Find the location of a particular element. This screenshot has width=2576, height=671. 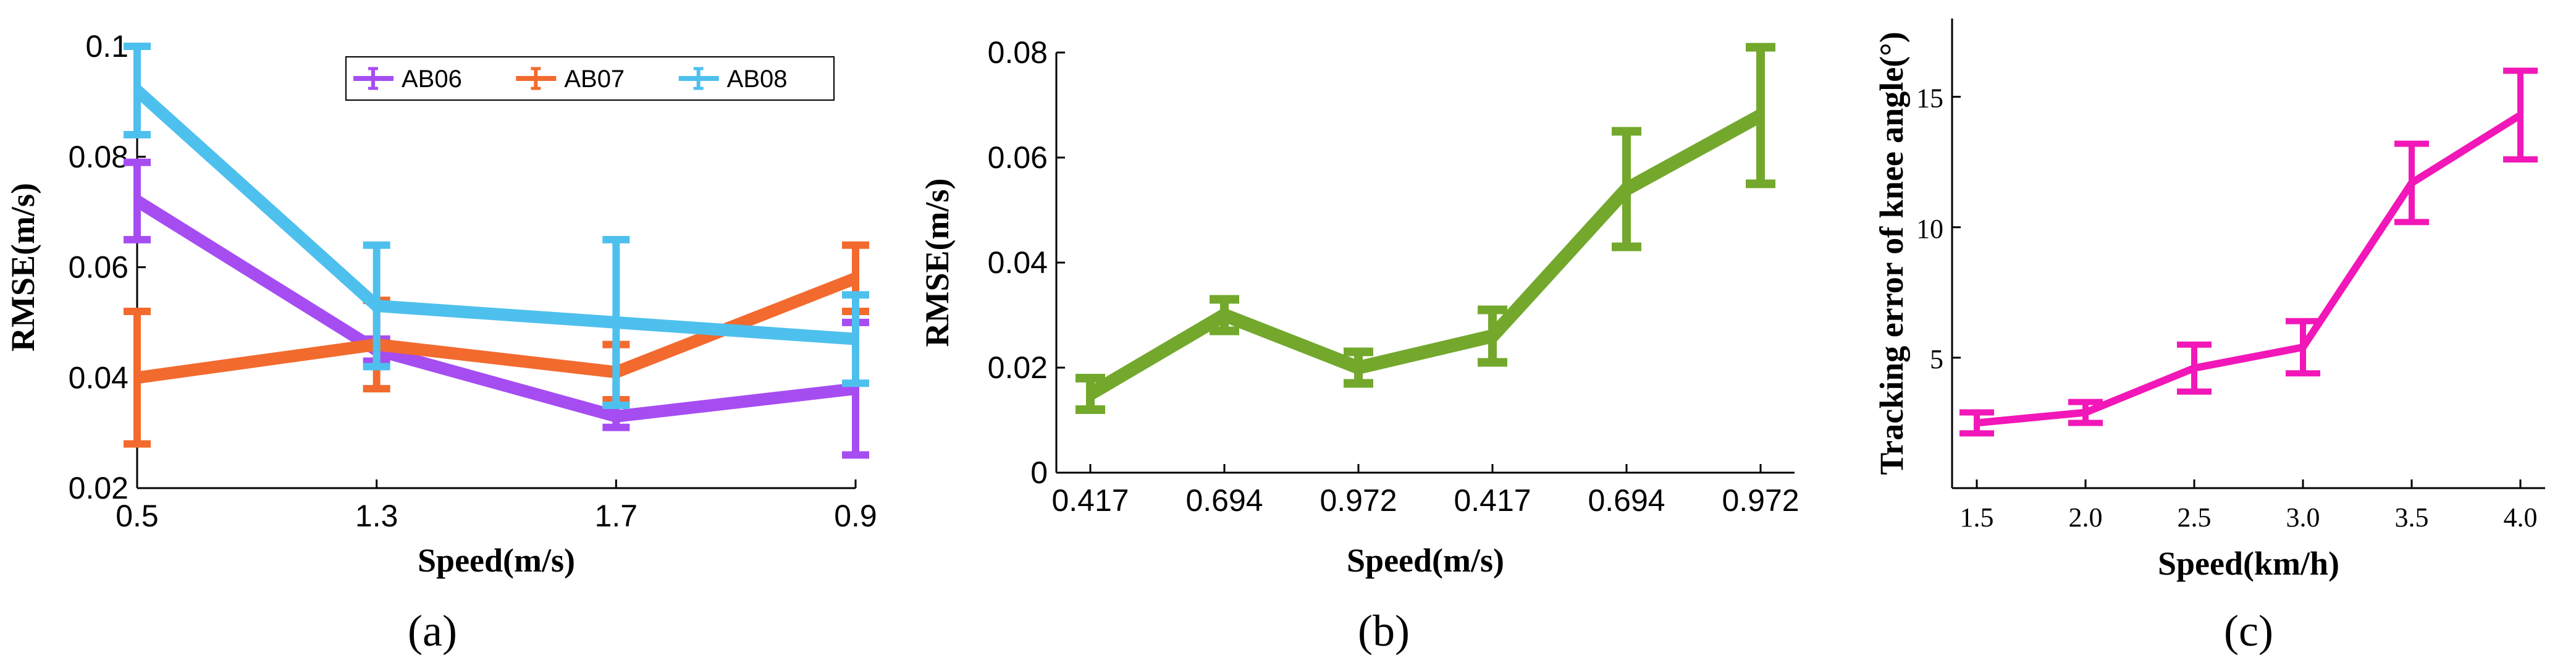

x-tick-label: 4.0 is located at coordinates (2521, 517).